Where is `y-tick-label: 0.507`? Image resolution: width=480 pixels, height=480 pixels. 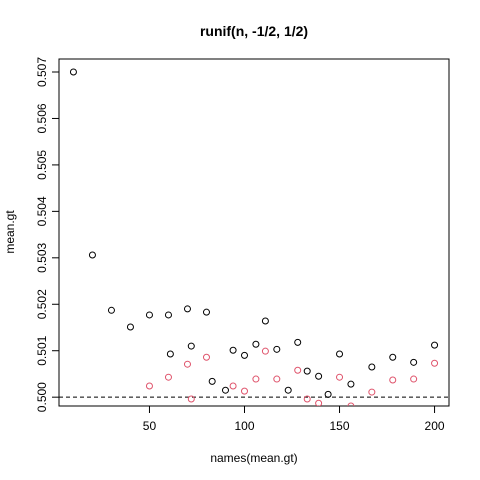 y-tick-label: 0.507 is located at coordinates (42, 72).